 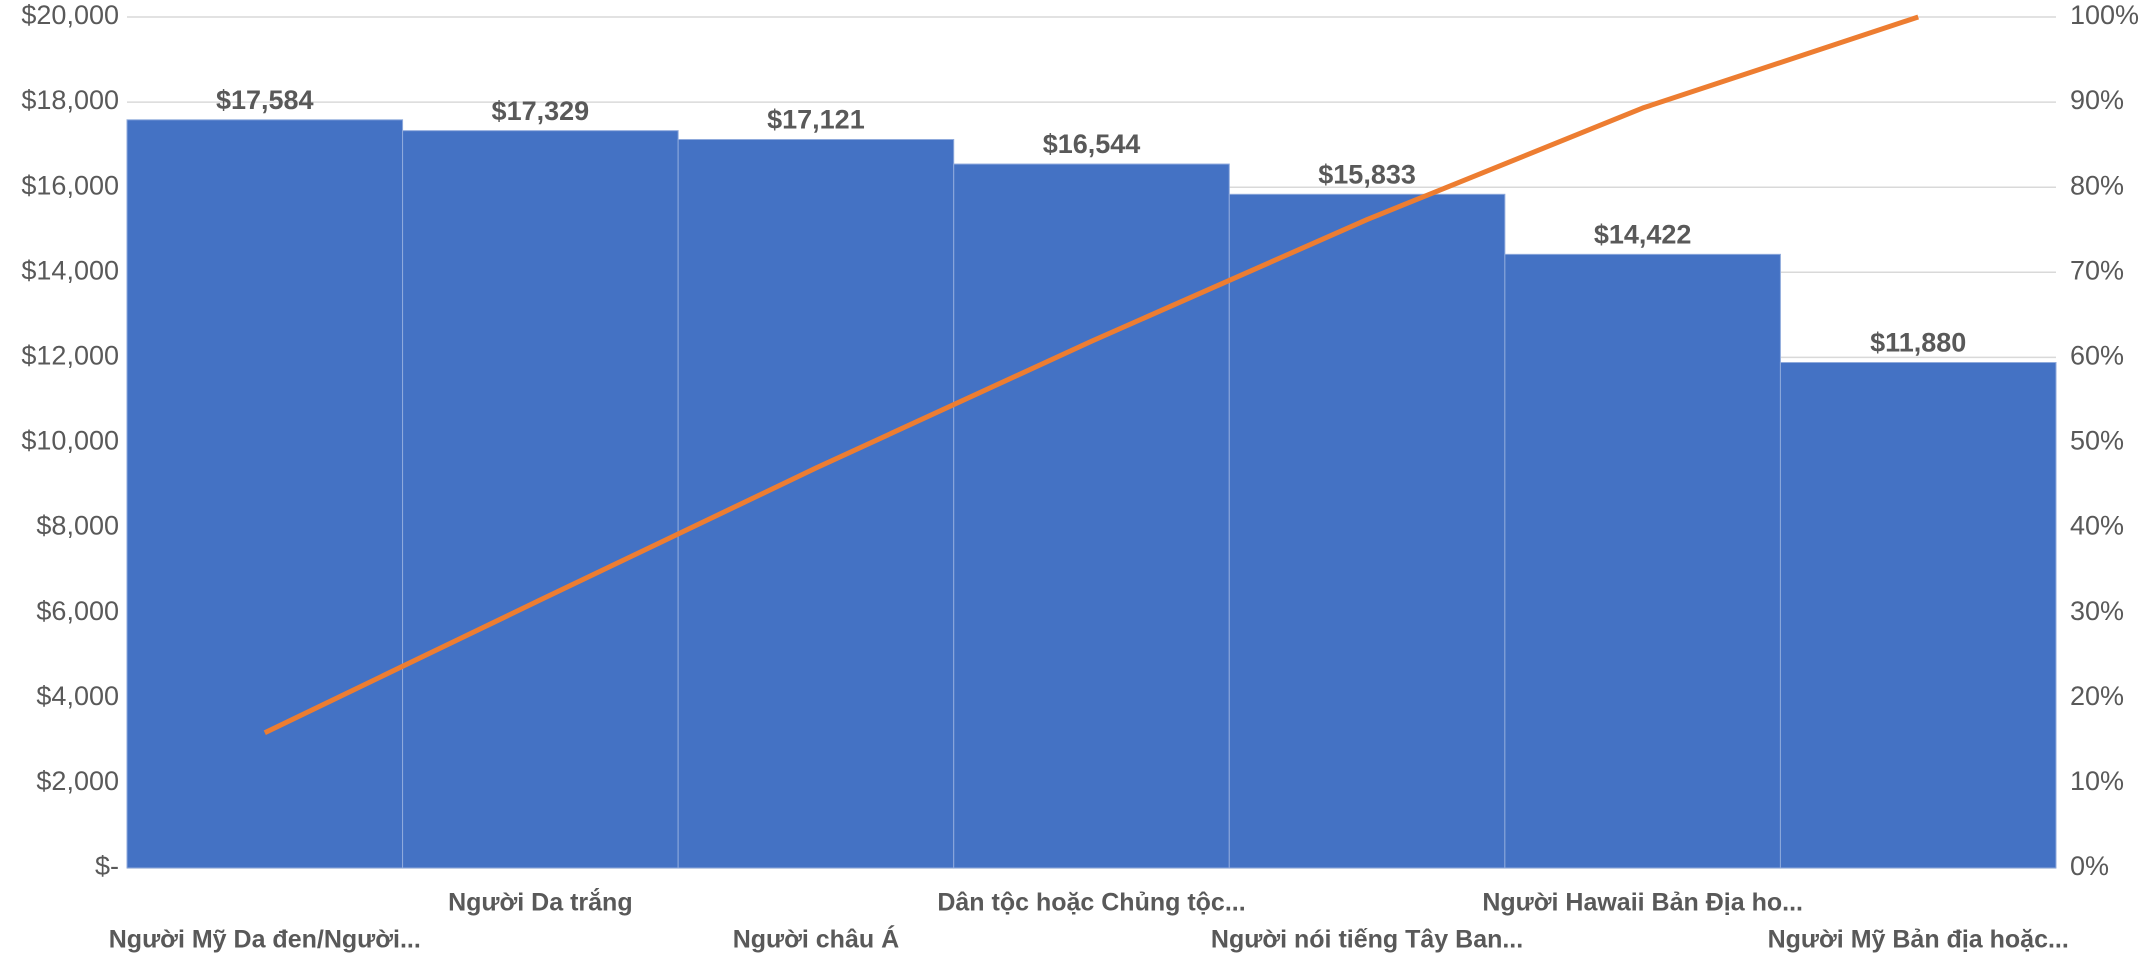 I want to click on data-label: $17,584, so click(x=265, y=100).